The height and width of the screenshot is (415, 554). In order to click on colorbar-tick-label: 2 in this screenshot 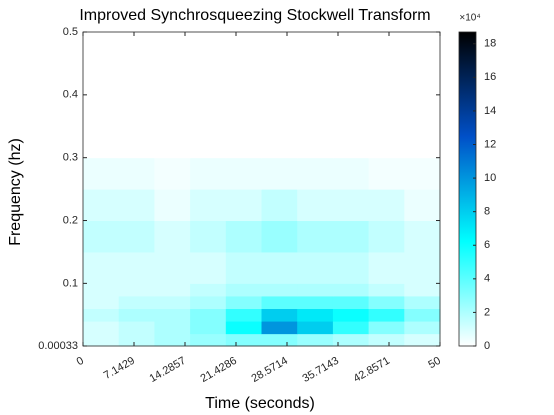, I will do `click(487, 312)`.